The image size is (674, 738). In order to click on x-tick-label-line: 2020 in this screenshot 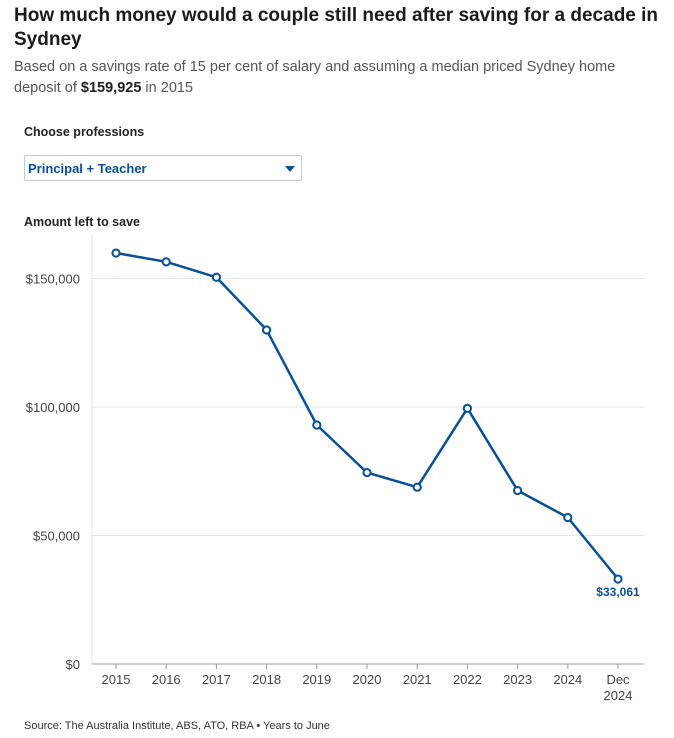, I will do `click(367, 679)`.